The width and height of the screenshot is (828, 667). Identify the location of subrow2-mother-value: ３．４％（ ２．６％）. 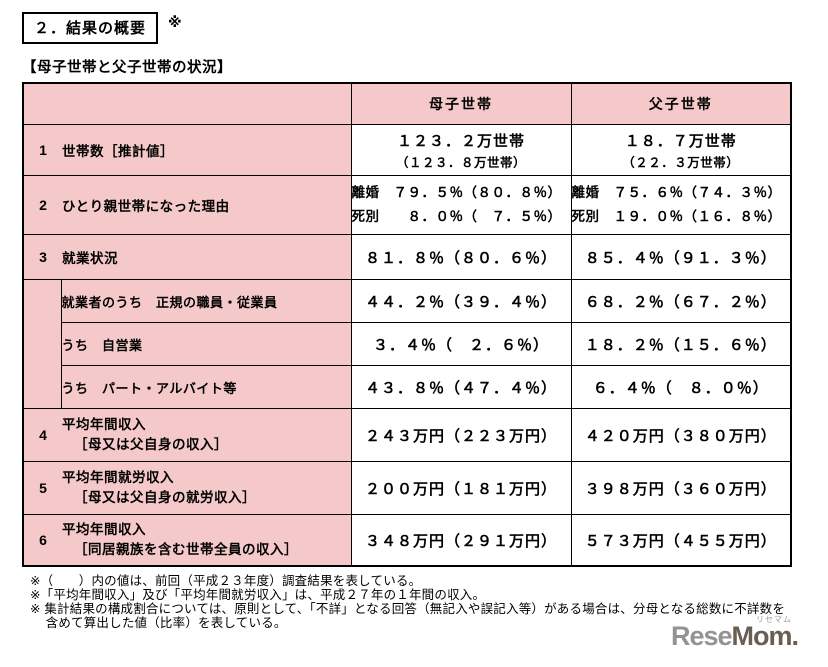
(460, 345).